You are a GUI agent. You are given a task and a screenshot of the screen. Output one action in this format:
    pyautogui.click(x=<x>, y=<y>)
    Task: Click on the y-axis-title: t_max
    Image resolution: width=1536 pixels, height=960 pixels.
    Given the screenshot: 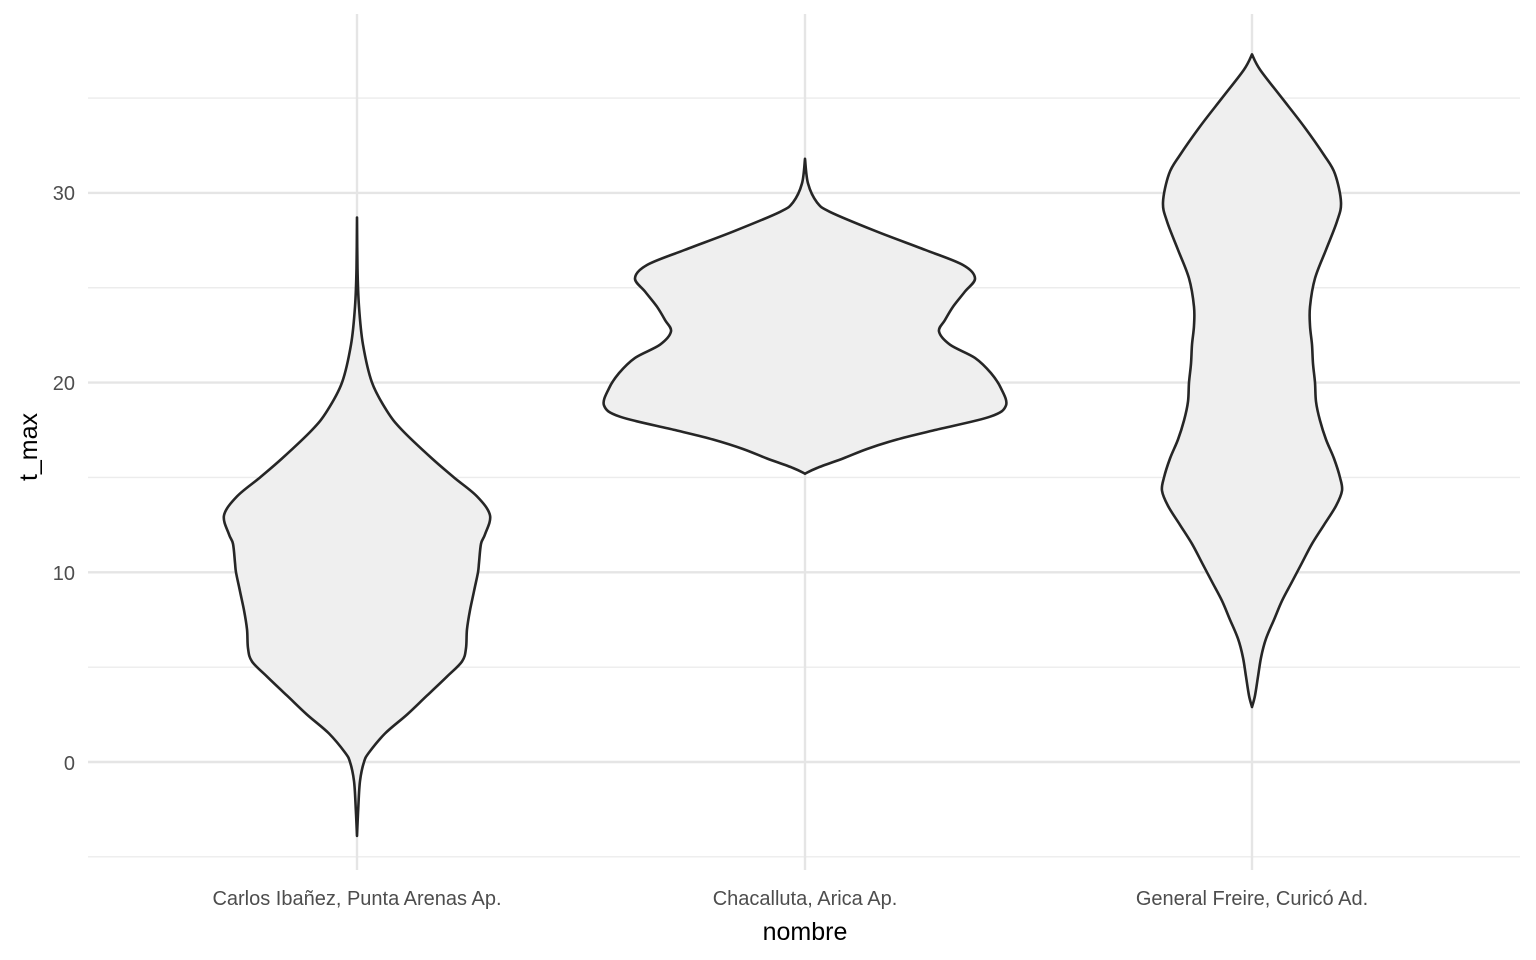 What is the action you would take?
    pyautogui.click(x=29, y=446)
    